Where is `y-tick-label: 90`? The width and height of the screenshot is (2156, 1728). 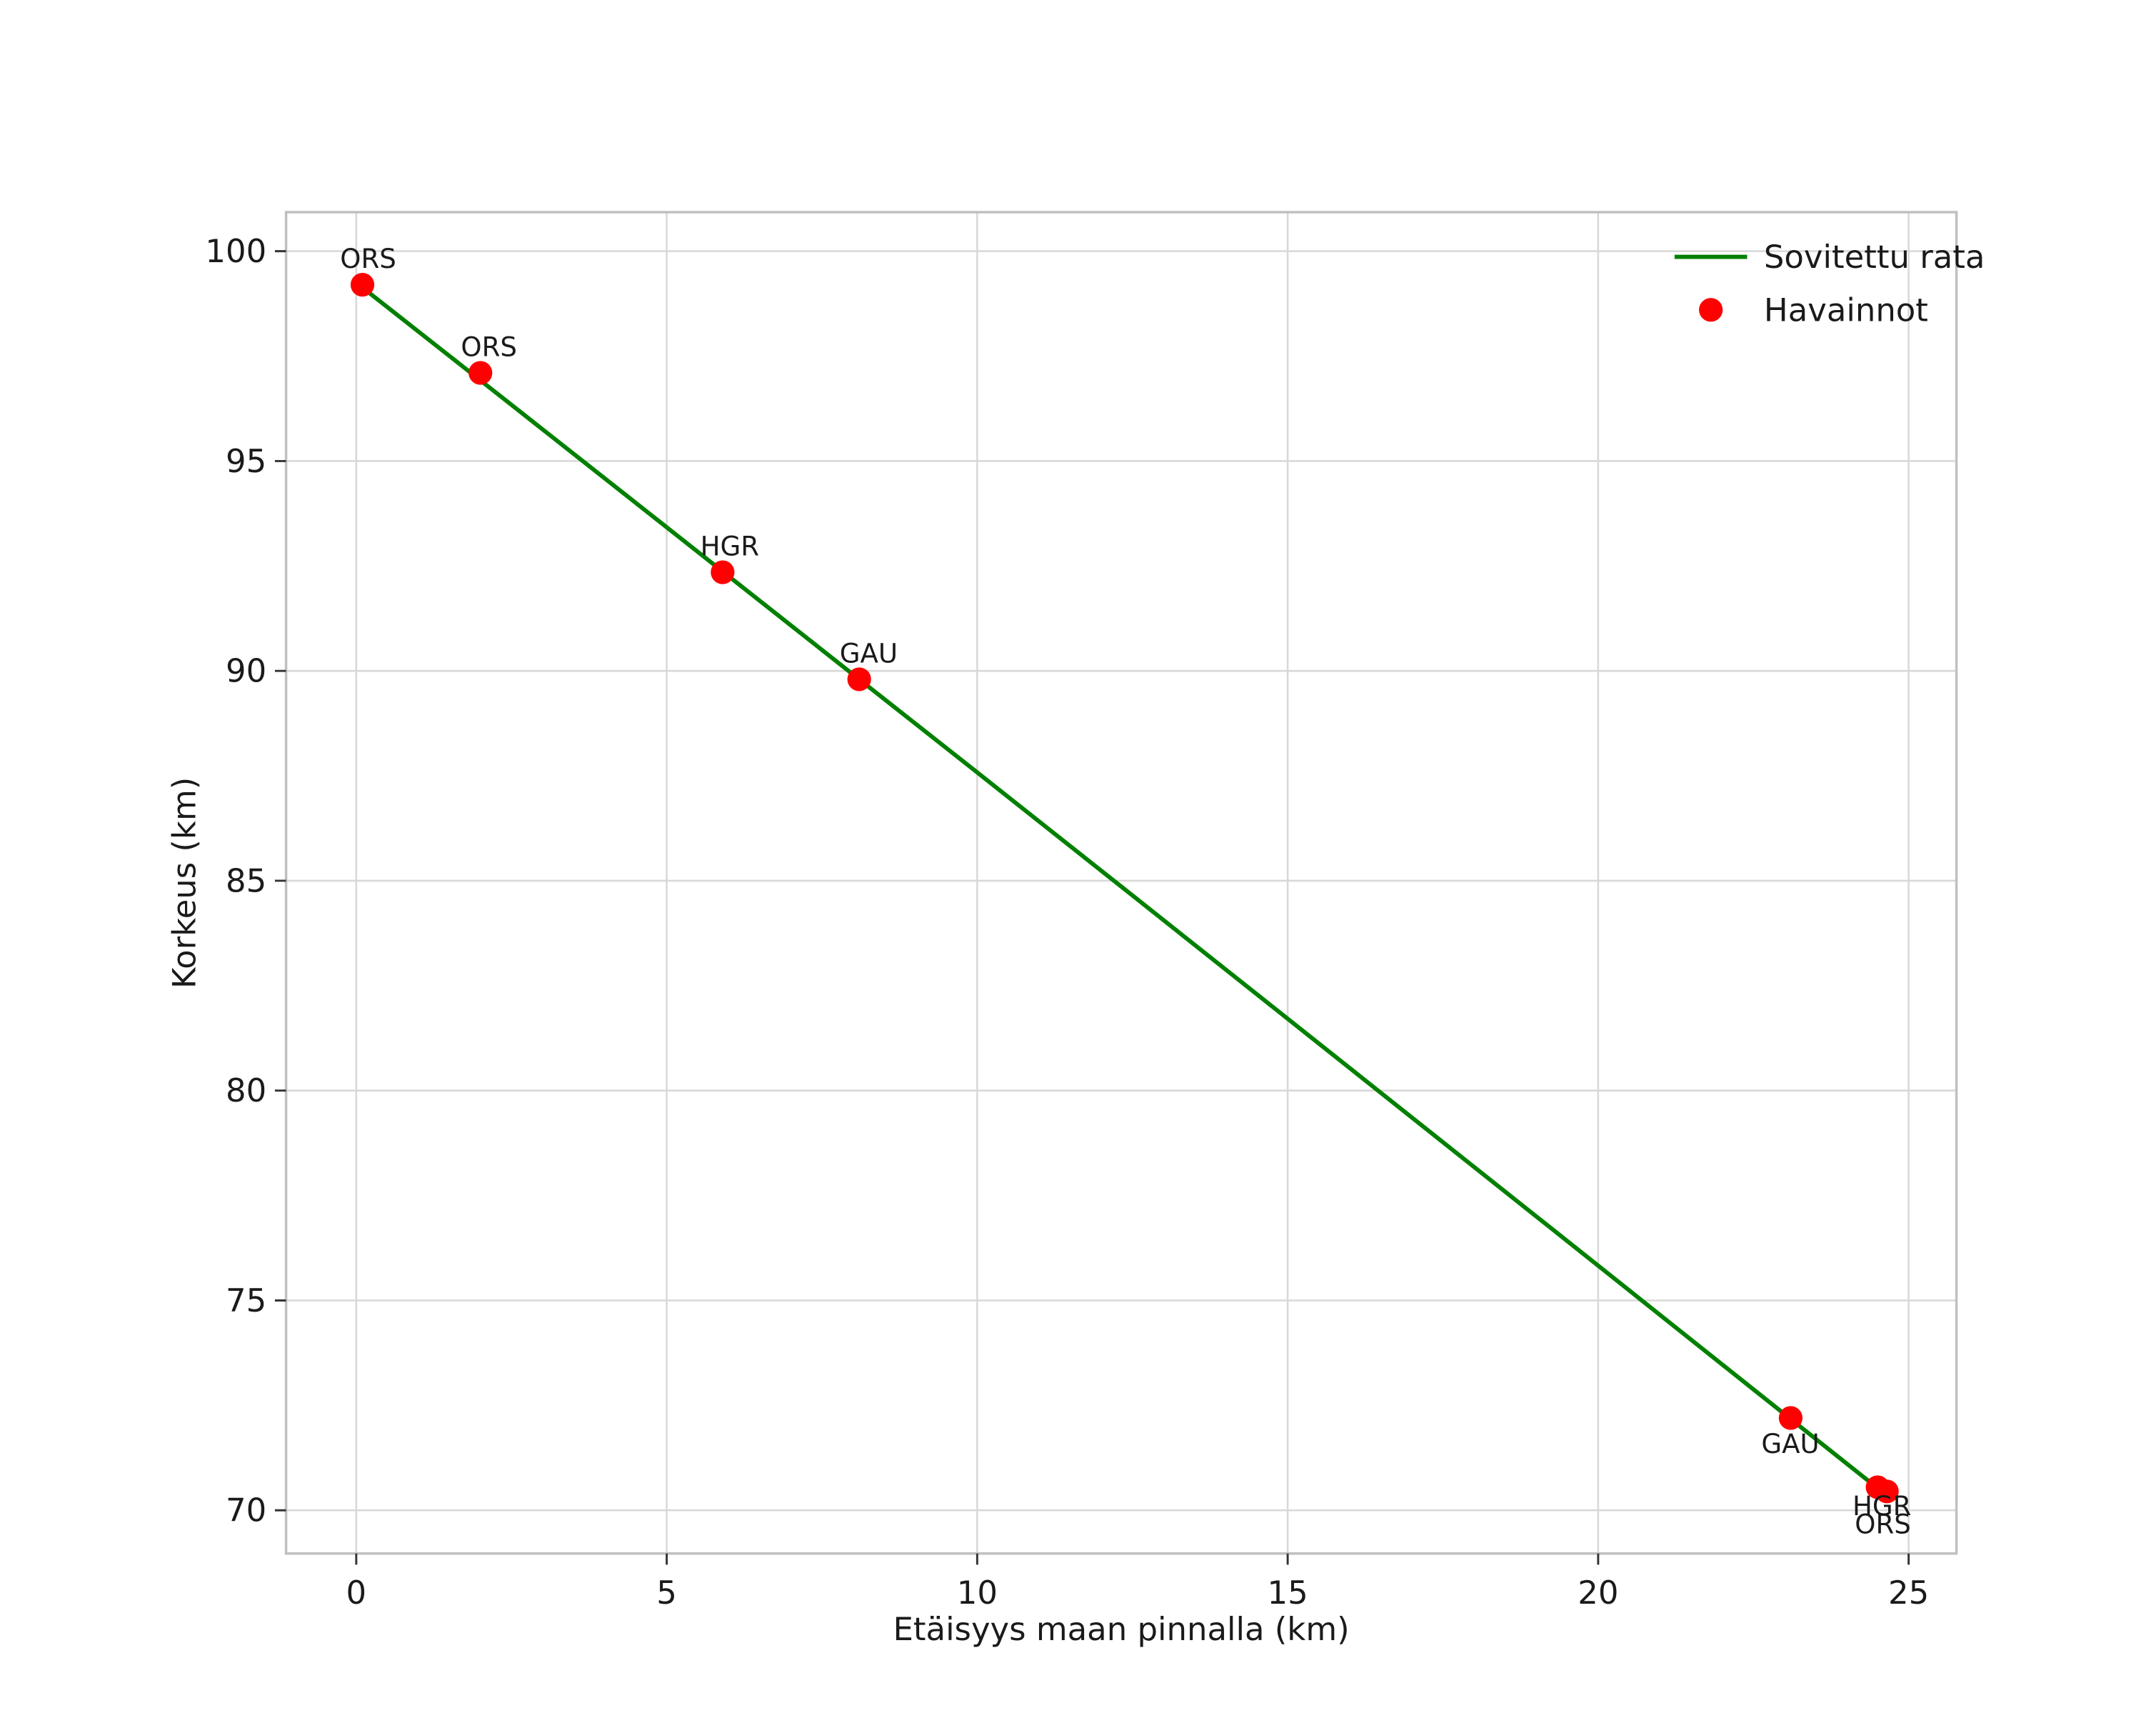 y-tick-label: 90 is located at coordinates (246, 671).